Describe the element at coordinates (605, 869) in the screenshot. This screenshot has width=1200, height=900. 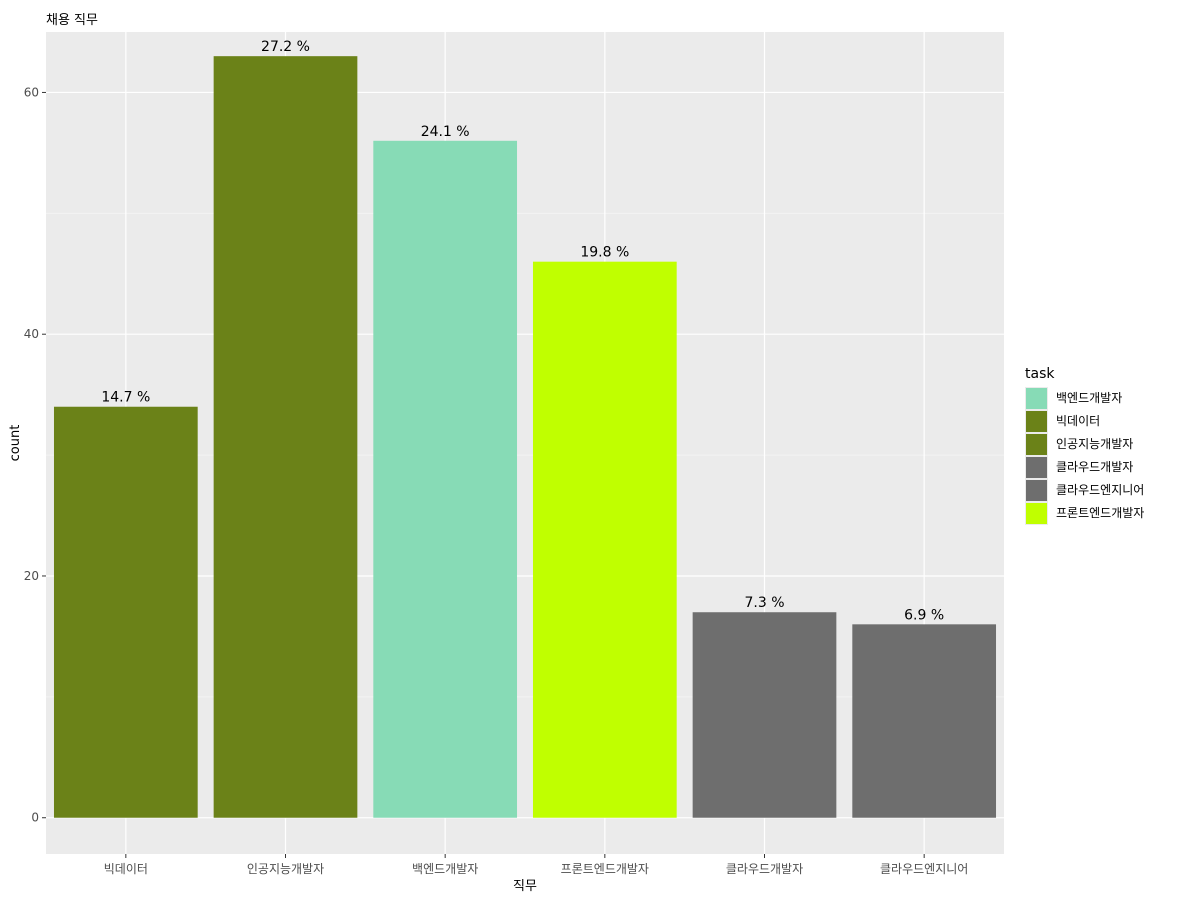
I see `x-tick-label: 프론트엔드개발자` at that location.